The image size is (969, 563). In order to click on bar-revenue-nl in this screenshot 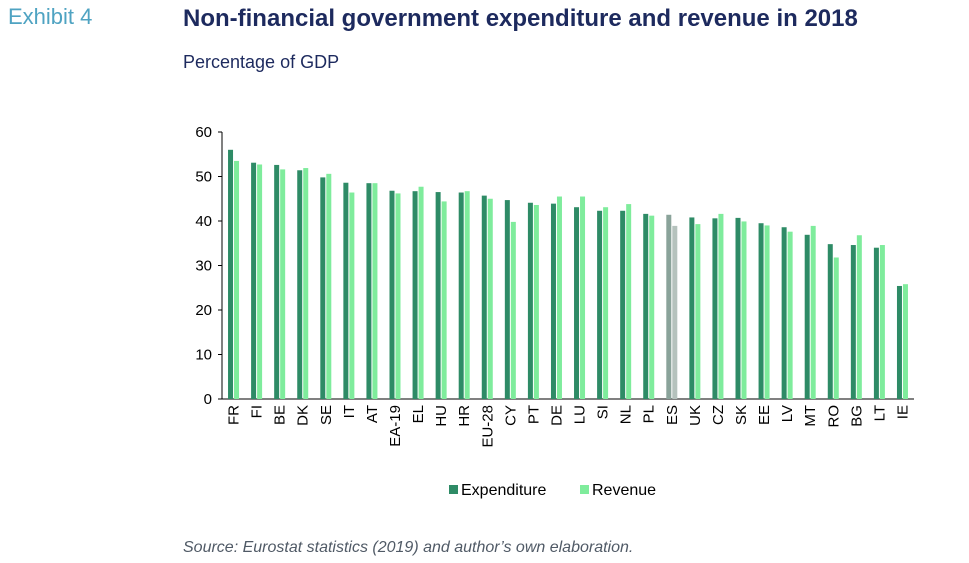, I will do `click(629, 301)`.